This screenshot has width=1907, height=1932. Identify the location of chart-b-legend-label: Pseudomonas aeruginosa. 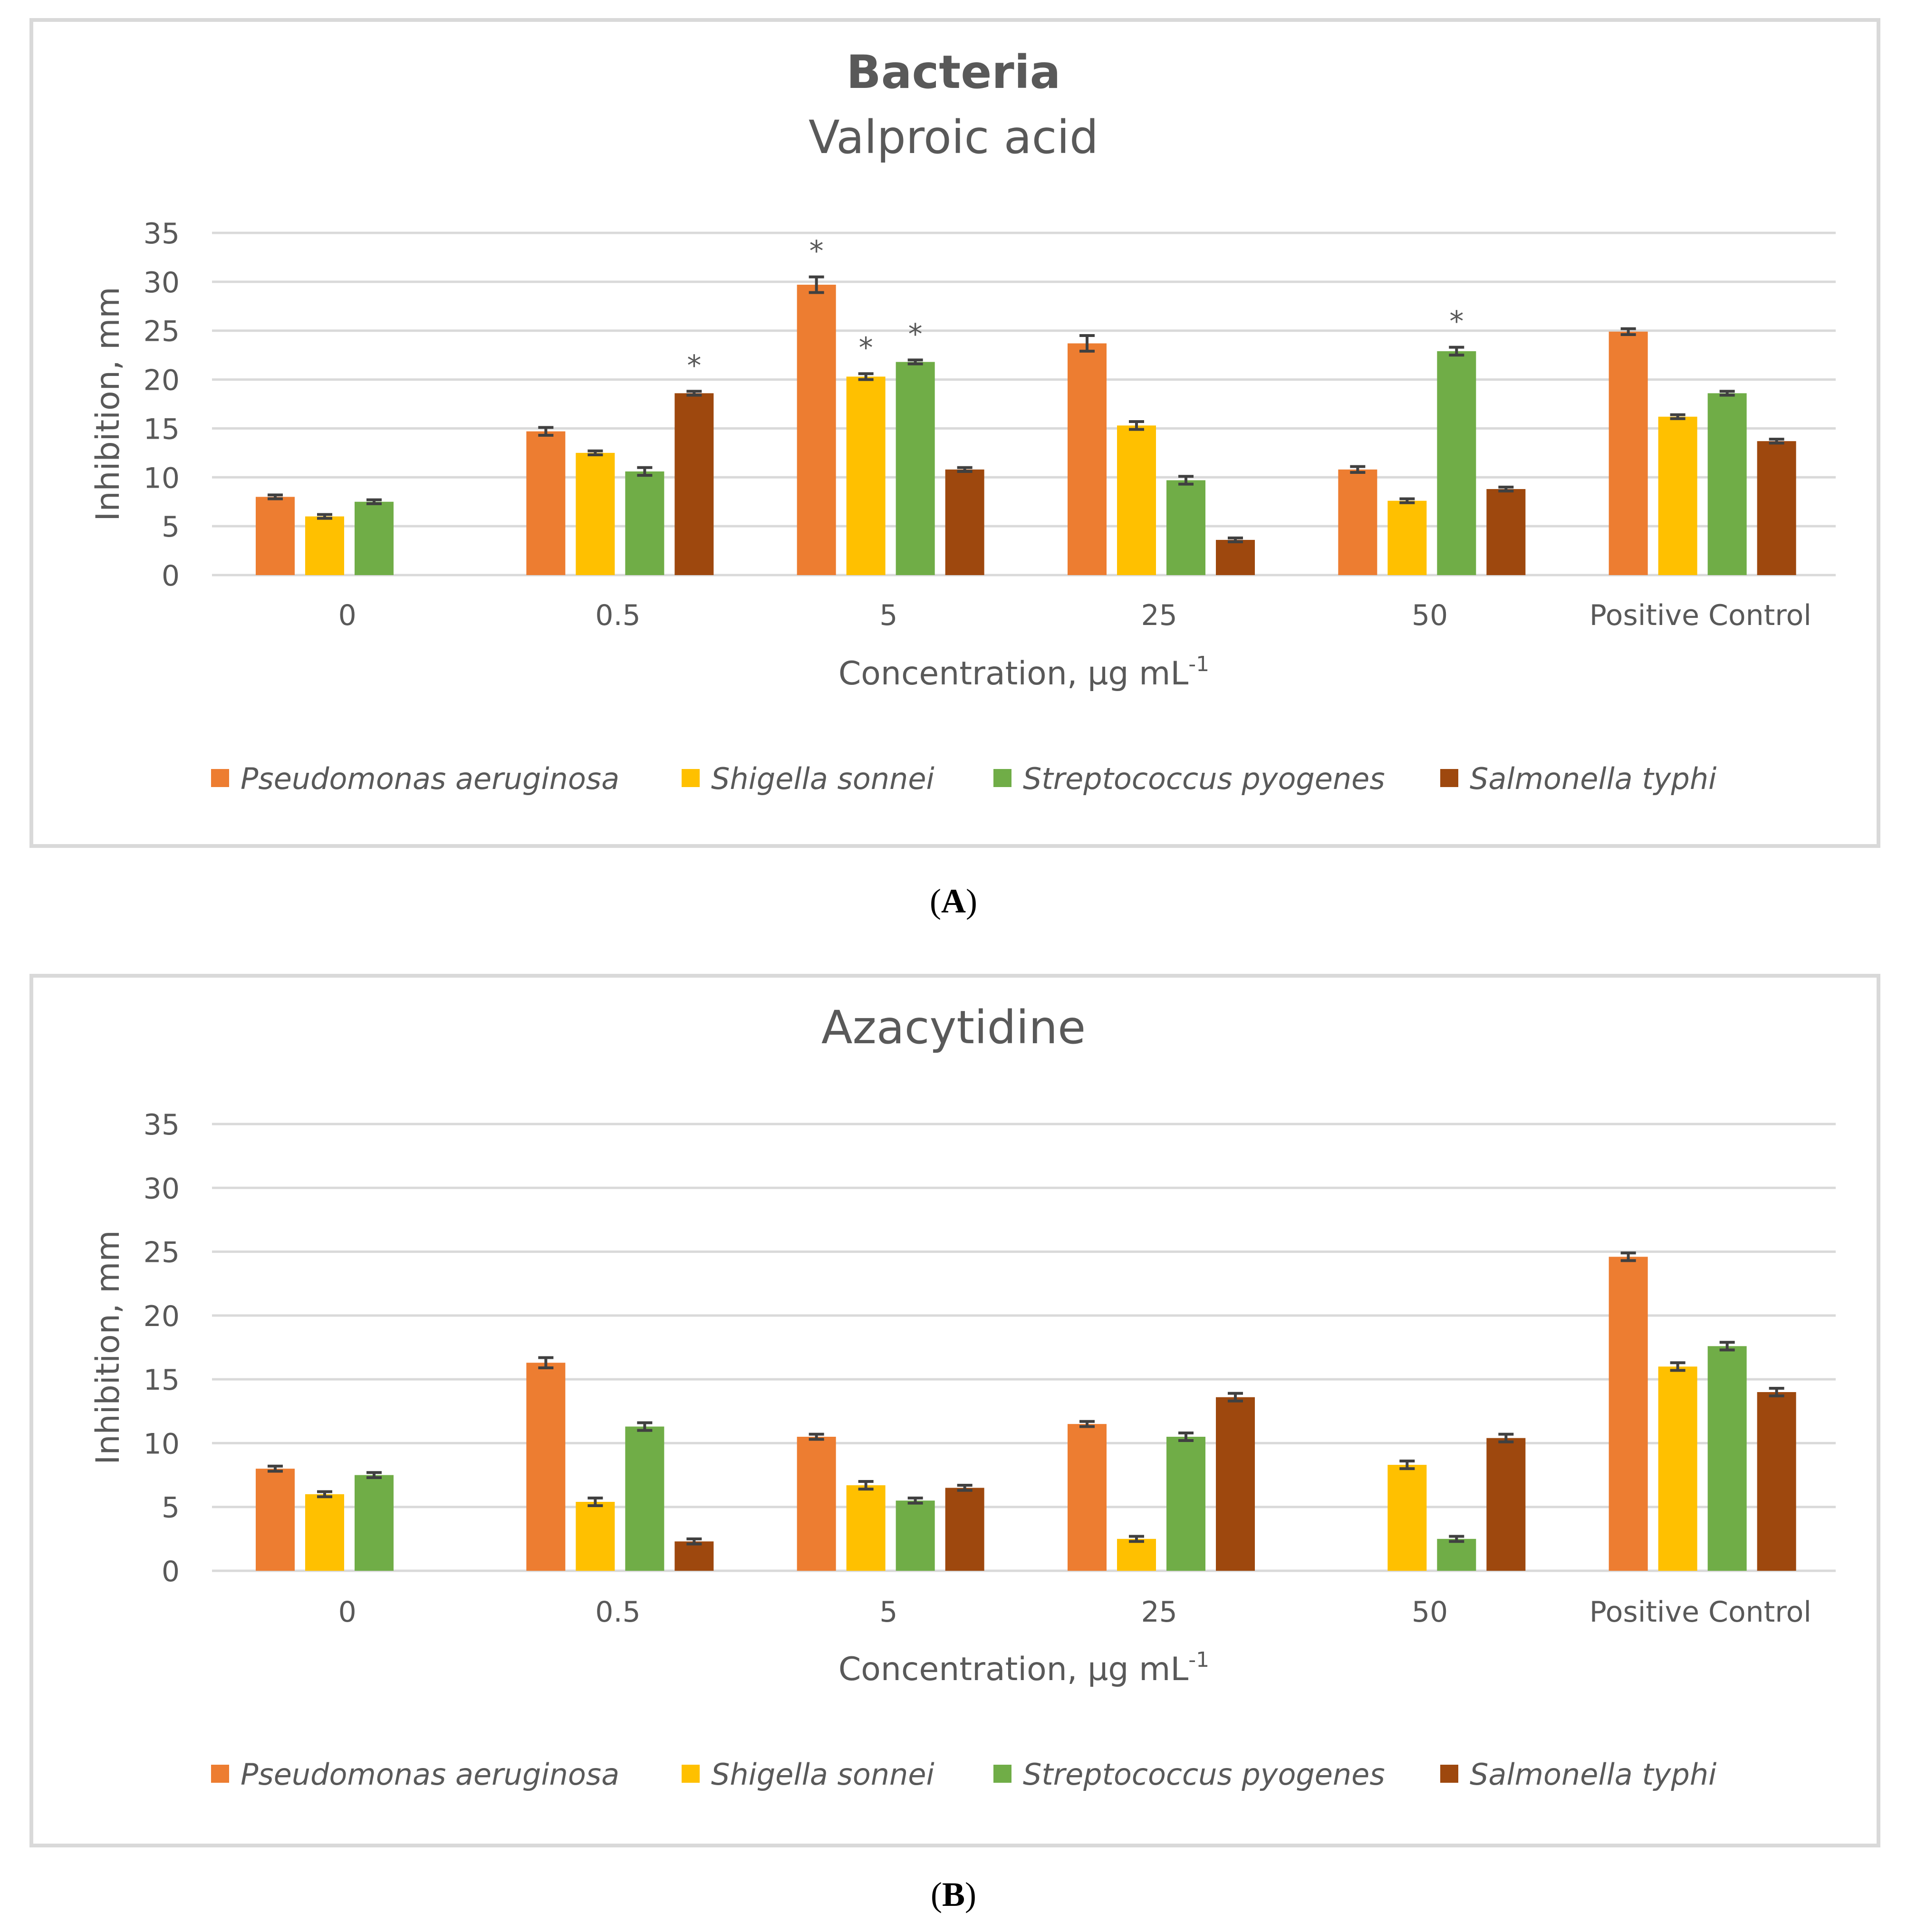
(430, 1775).